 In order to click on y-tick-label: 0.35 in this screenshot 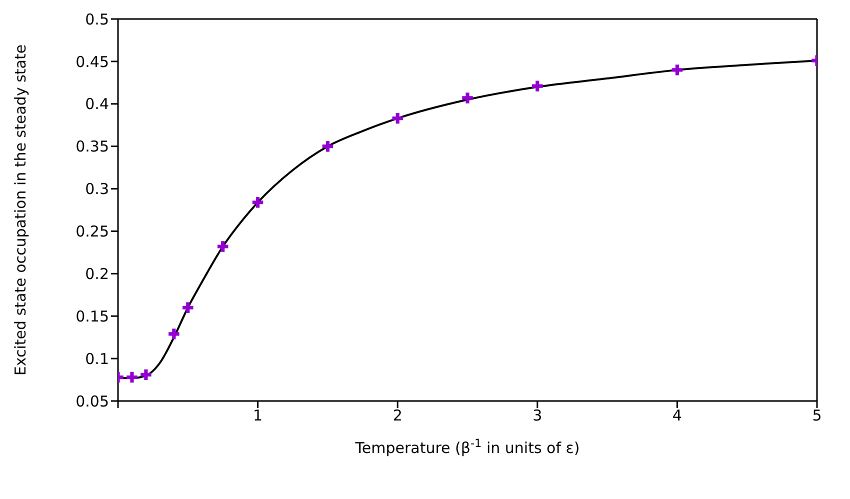, I will do `click(92, 147)`.